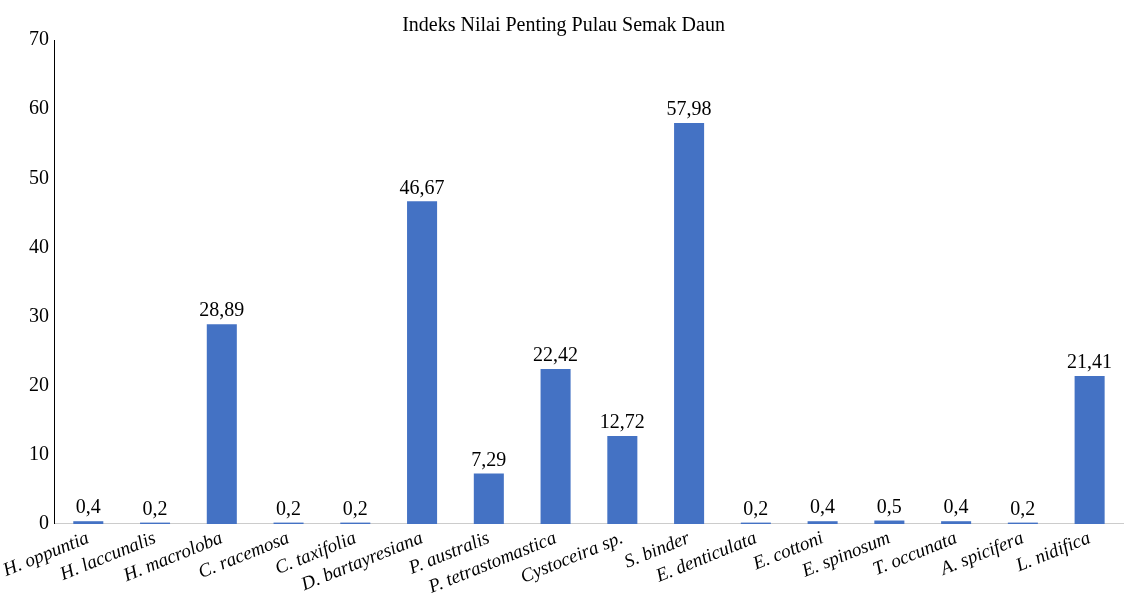 The image size is (1131, 602). Describe the element at coordinates (556, 354) in the screenshot. I see `data-label: 22,42` at that location.